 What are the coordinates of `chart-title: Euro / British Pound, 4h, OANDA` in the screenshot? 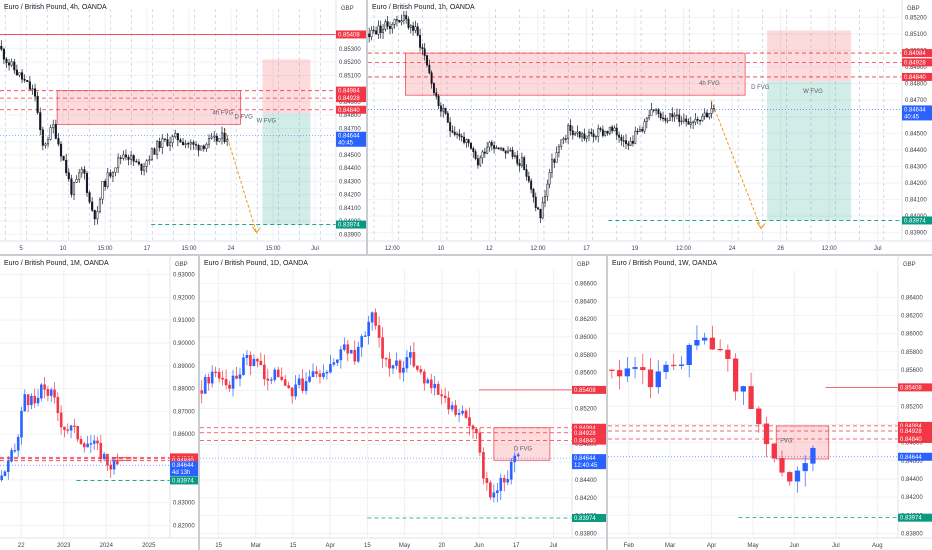 It's located at (55, 7).